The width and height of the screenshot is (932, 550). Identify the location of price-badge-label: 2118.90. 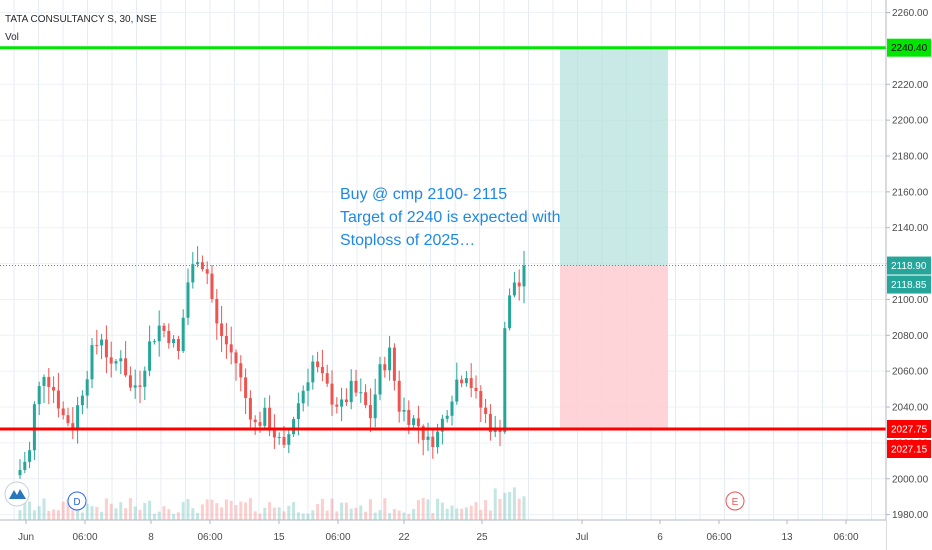
(909, 266).